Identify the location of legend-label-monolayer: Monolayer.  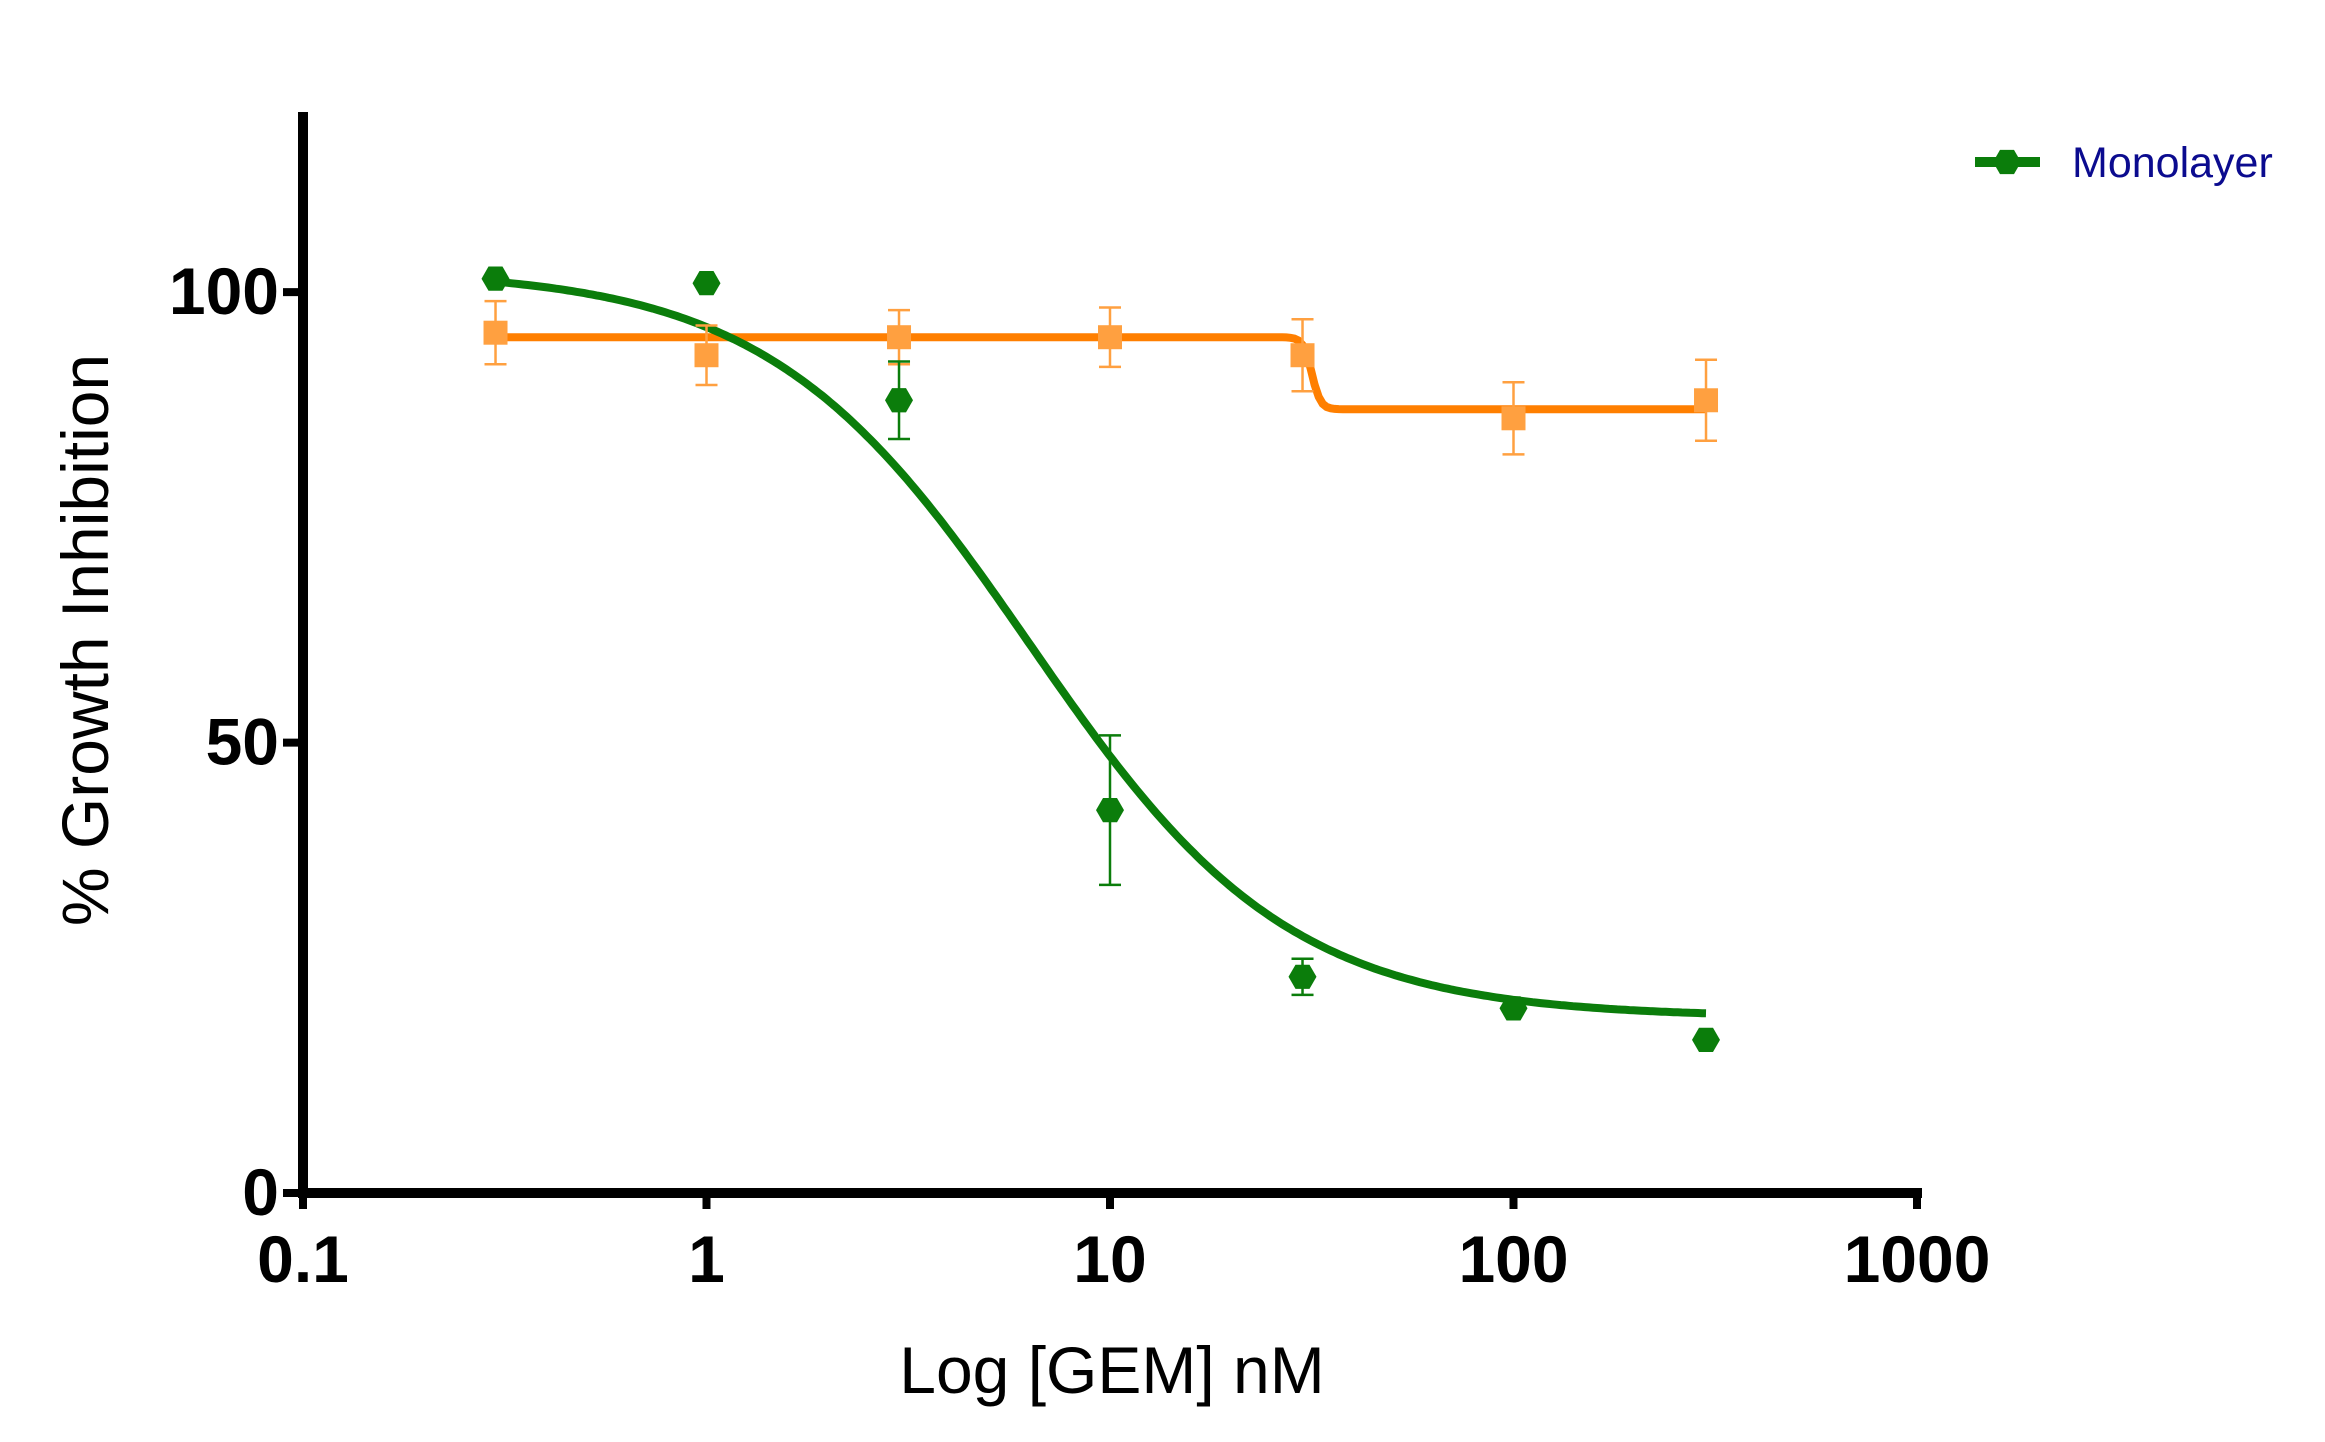
(2172, 163).